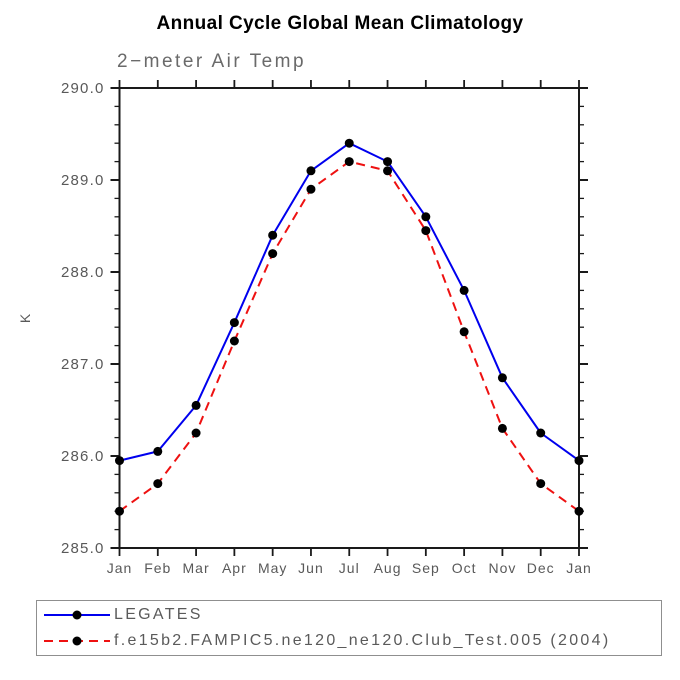 The image size is (680, 680). Describe the element at coordinates (83, 180) in the screenshot. I see `y-tick-label: 289.0` at that location.